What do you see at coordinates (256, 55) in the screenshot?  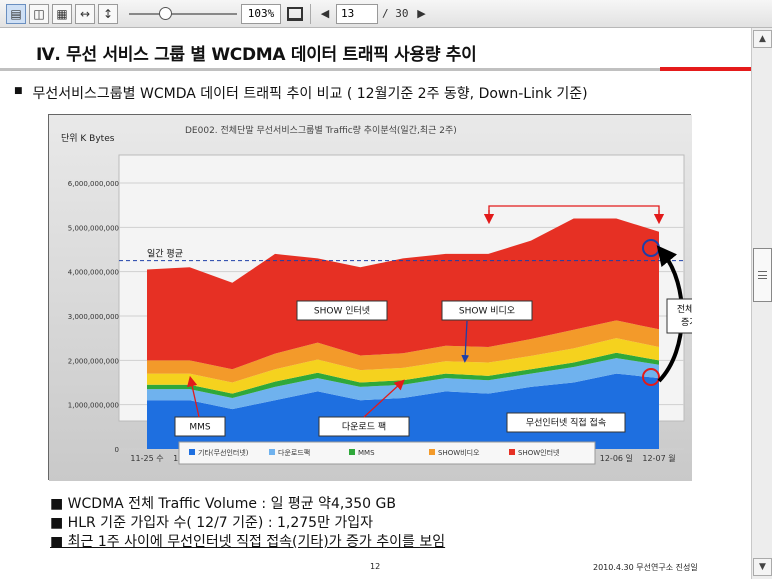 I see `slide-title: Ⅳ. 무선 서비스 그룹 별 WCDMA 데이터 트래픽 사용량 추이` at bounding box center [256, 55].